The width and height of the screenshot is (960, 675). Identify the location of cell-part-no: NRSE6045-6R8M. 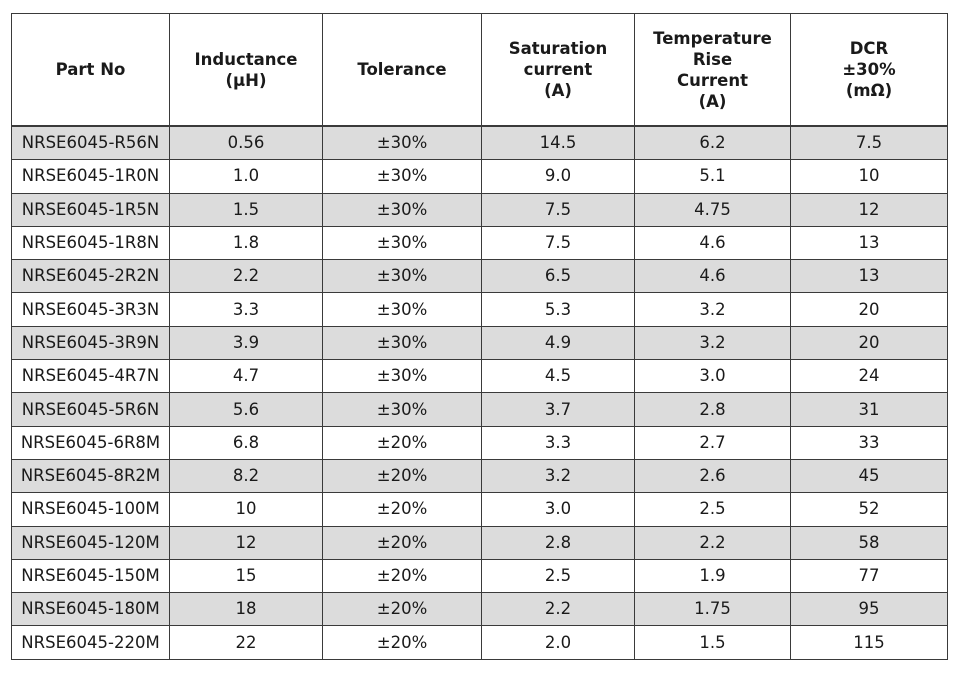
(90, 442).